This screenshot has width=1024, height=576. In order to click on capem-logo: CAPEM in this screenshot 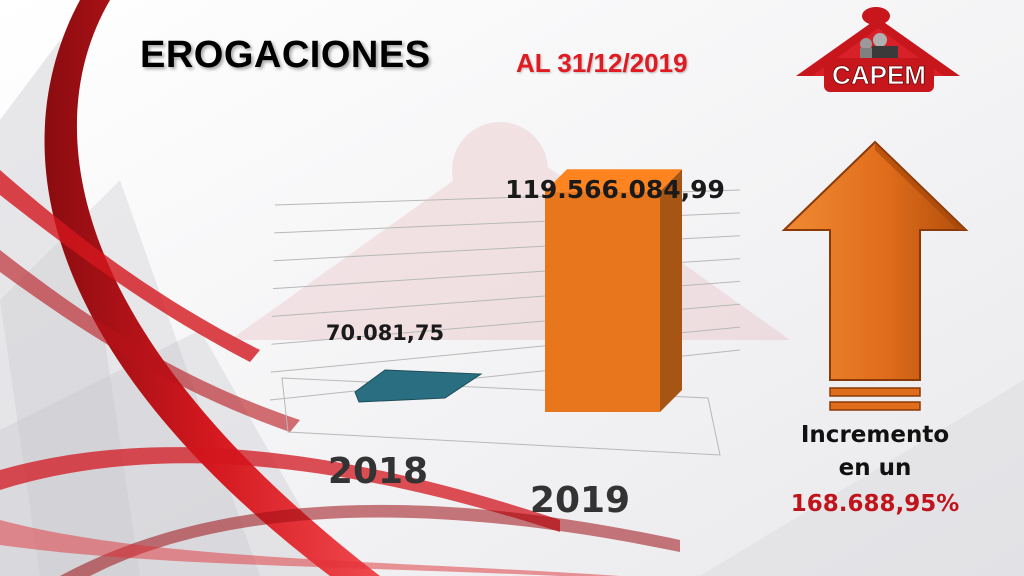, I will do `click(878, 49)`.